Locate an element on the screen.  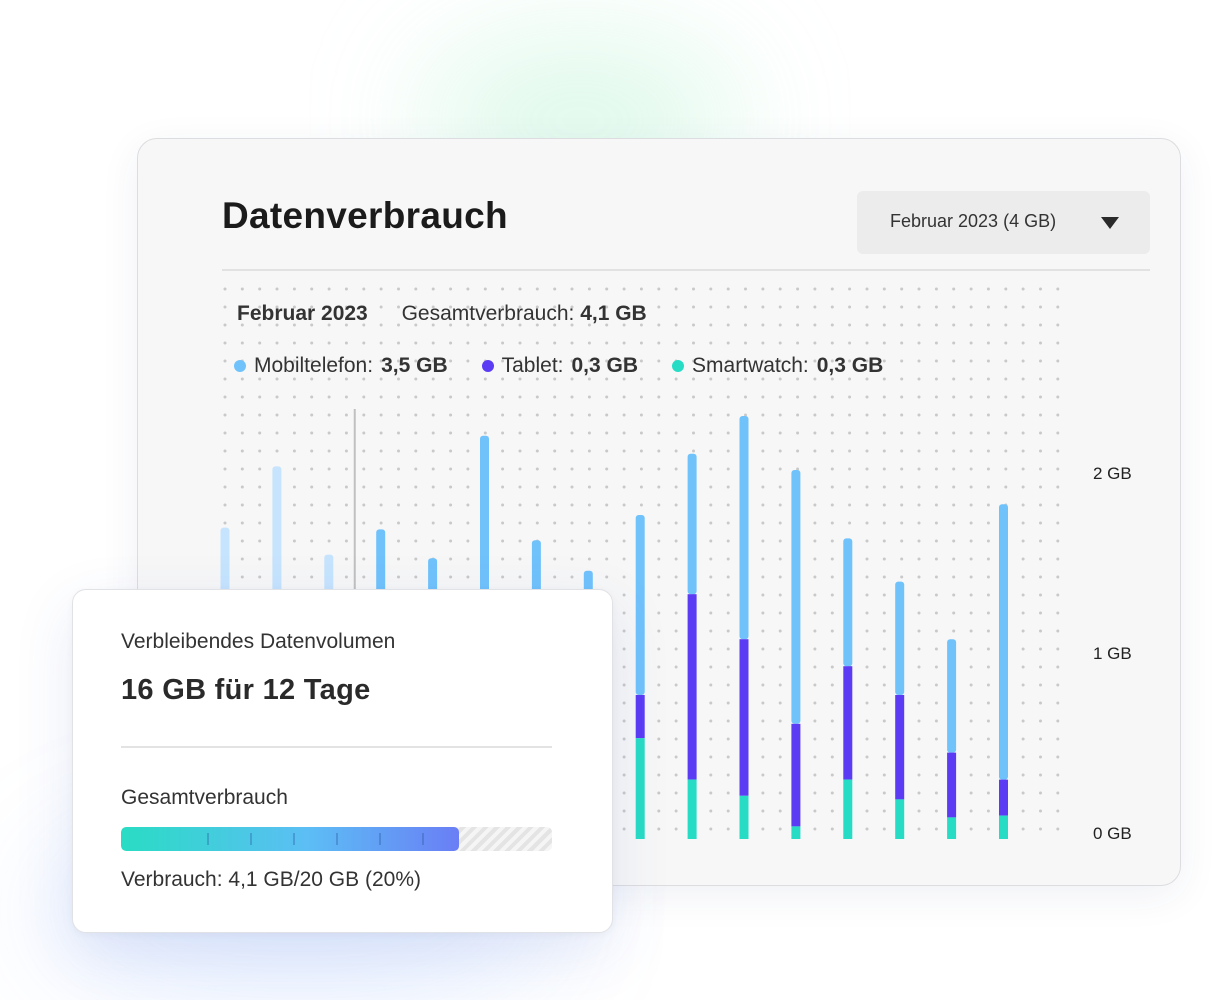
bar-10-tablet is located at coordinates (692, 687).